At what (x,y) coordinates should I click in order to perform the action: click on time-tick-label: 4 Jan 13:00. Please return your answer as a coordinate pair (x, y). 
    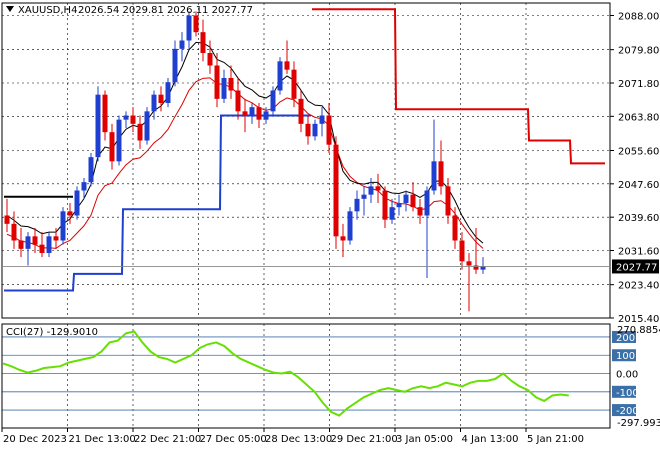
    Looking at the image, I should click on (490, 439).